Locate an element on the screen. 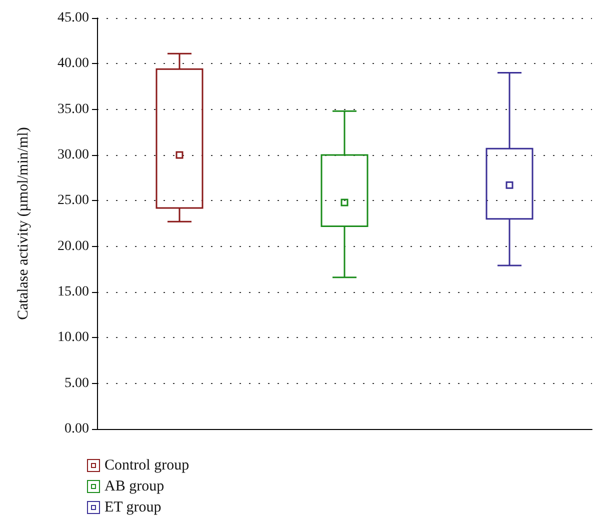  legend-label: Control group is located at coordinates (147, 466).